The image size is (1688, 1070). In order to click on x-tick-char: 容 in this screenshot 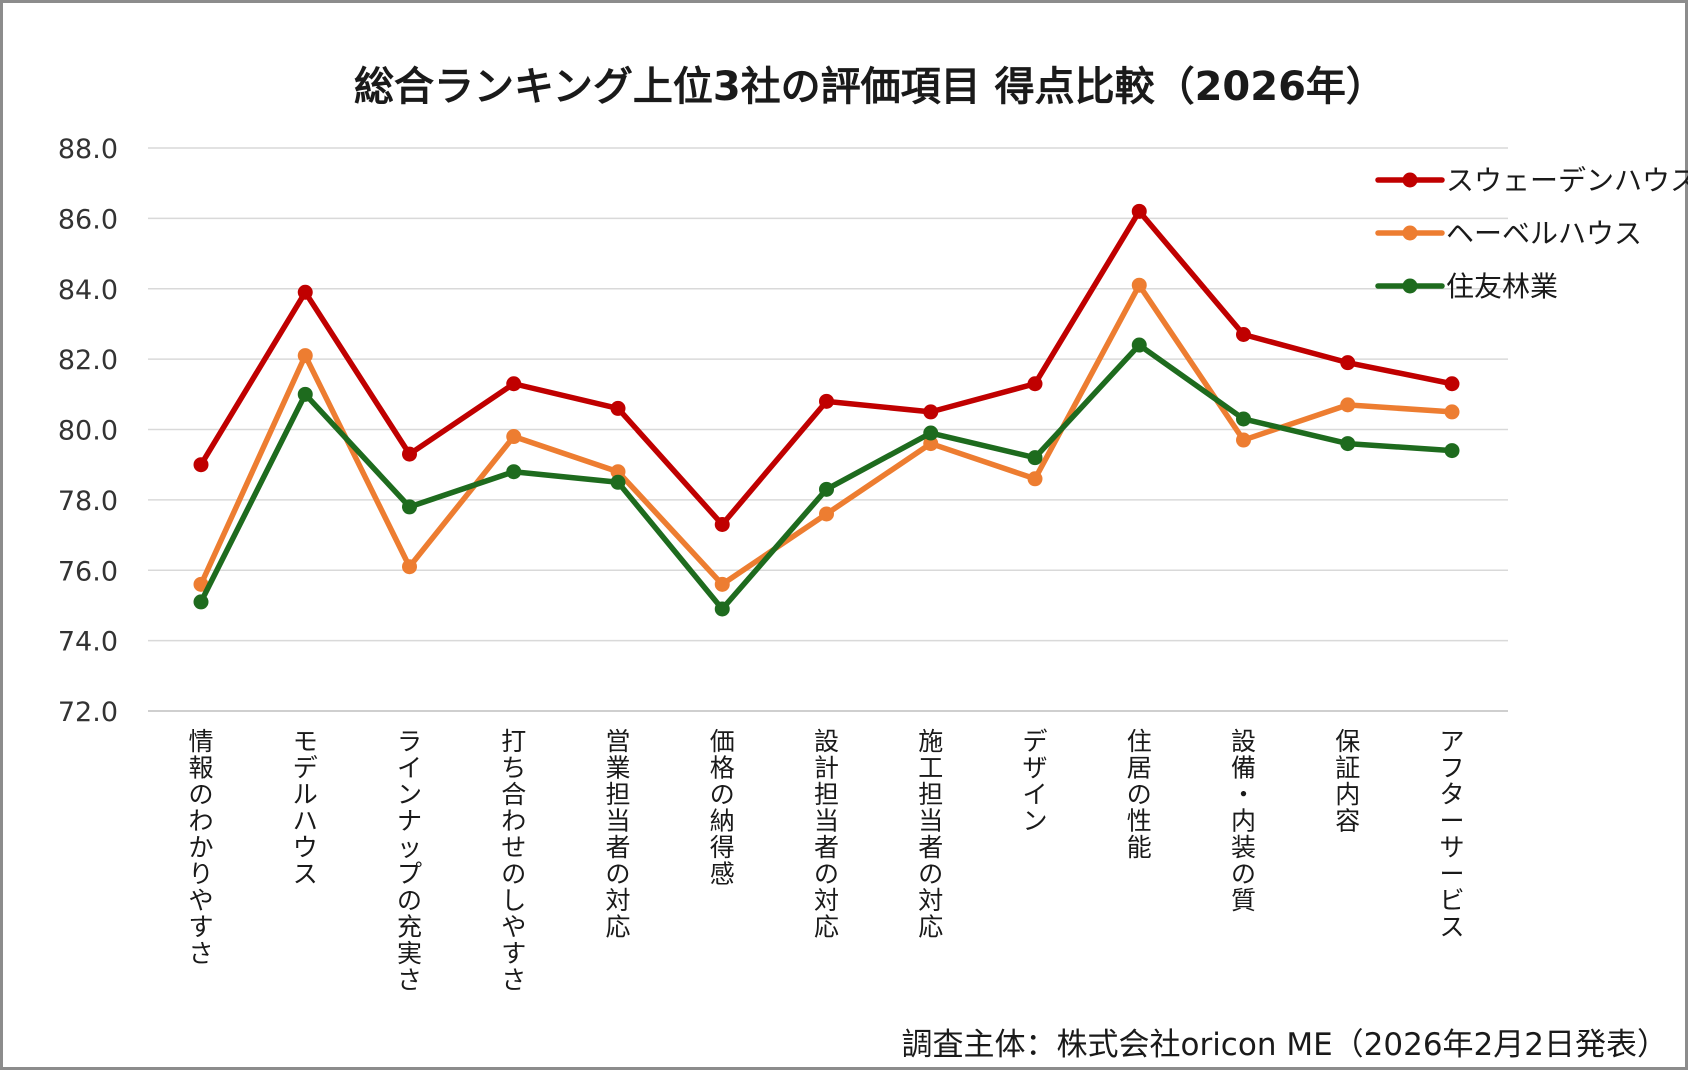, I will do `click(1347, 821)`.